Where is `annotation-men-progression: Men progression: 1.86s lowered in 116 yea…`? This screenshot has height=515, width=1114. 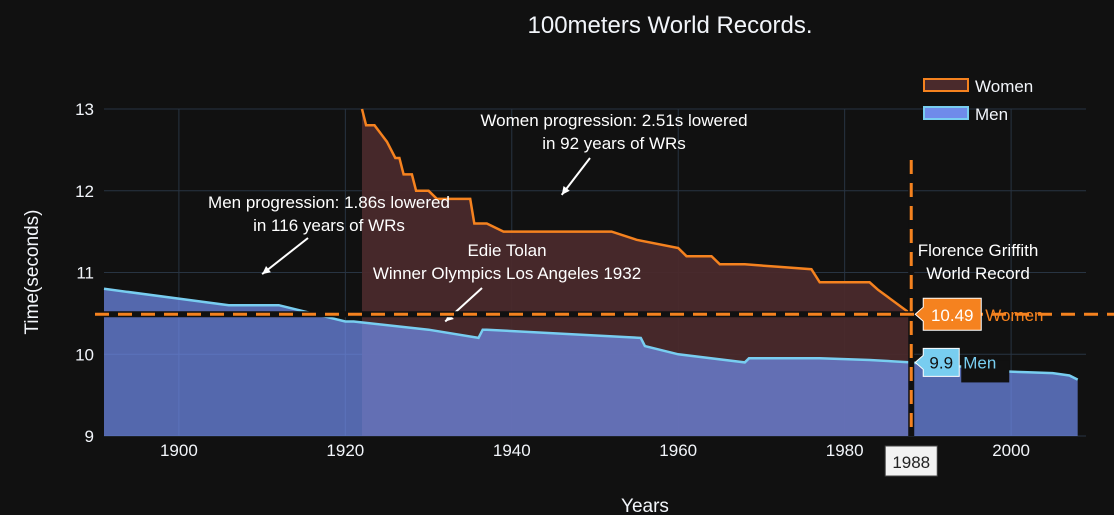 annotation-men-progression: Men progression: 1.86s lowered in 116 yea… is located at coordinates (329, 234).